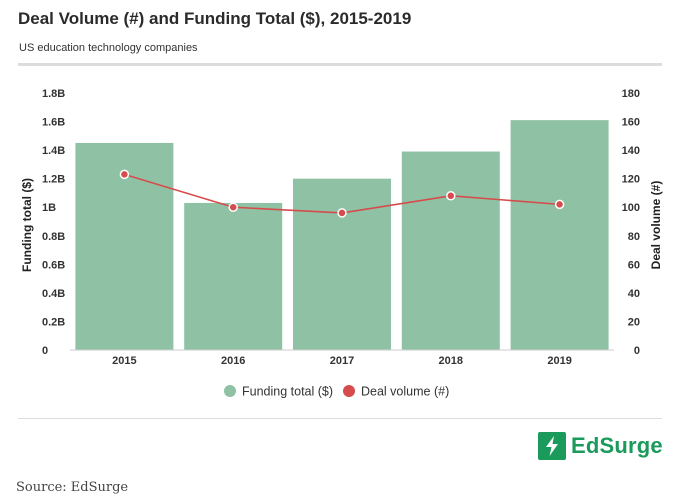  I want to click on legend-deal-marker, so click(349, 391).